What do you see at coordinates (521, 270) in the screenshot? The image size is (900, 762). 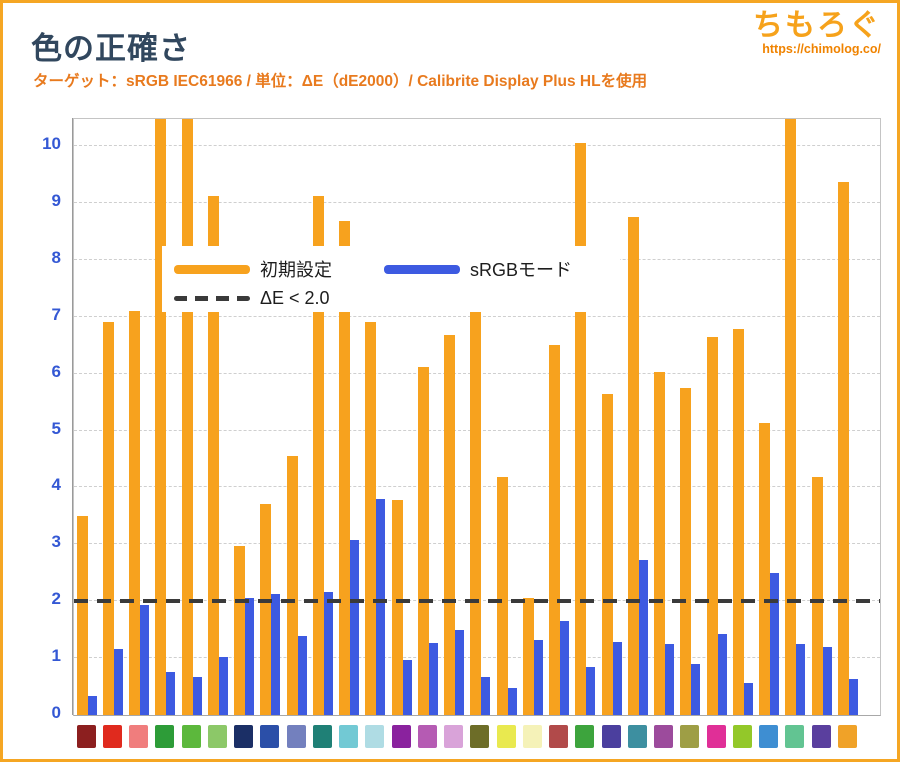 I see `legend-label-srgb: sRGBモード` at bounding box center [521, 270].